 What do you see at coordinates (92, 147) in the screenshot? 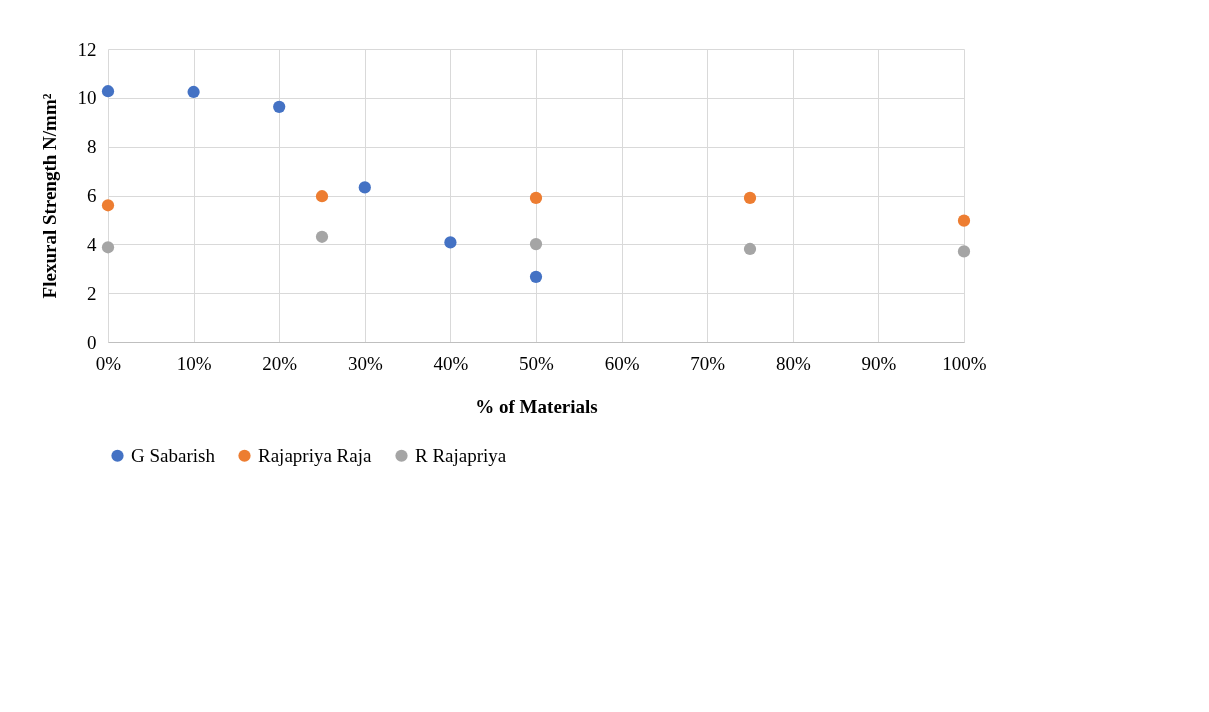
I see `y-tick-label: 8` at bounding box center [92, 147].